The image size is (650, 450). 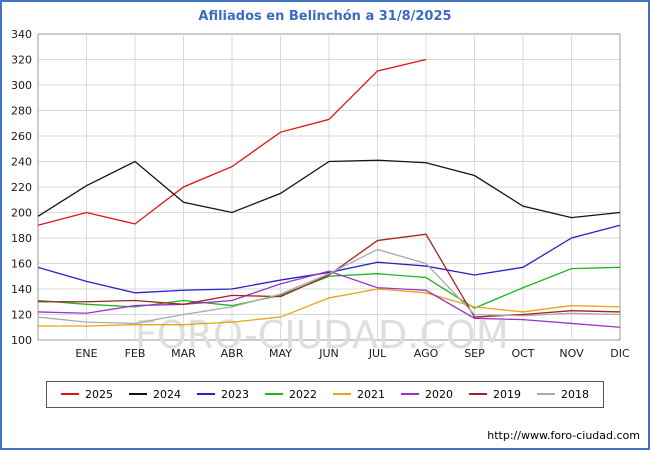 What do you see at coordinates (371, 394) in the screenshot?
I see `legend-label-2021: 2021` at bounding box center [371, 394].